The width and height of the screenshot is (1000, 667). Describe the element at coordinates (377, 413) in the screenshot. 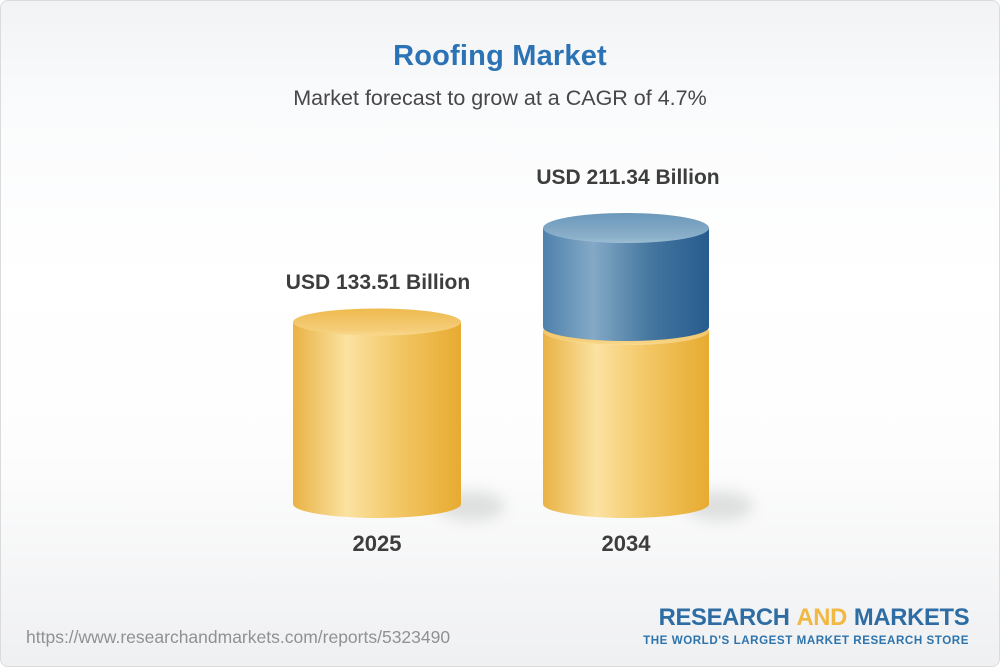

I see `bar-2025-cylinder` at that location.